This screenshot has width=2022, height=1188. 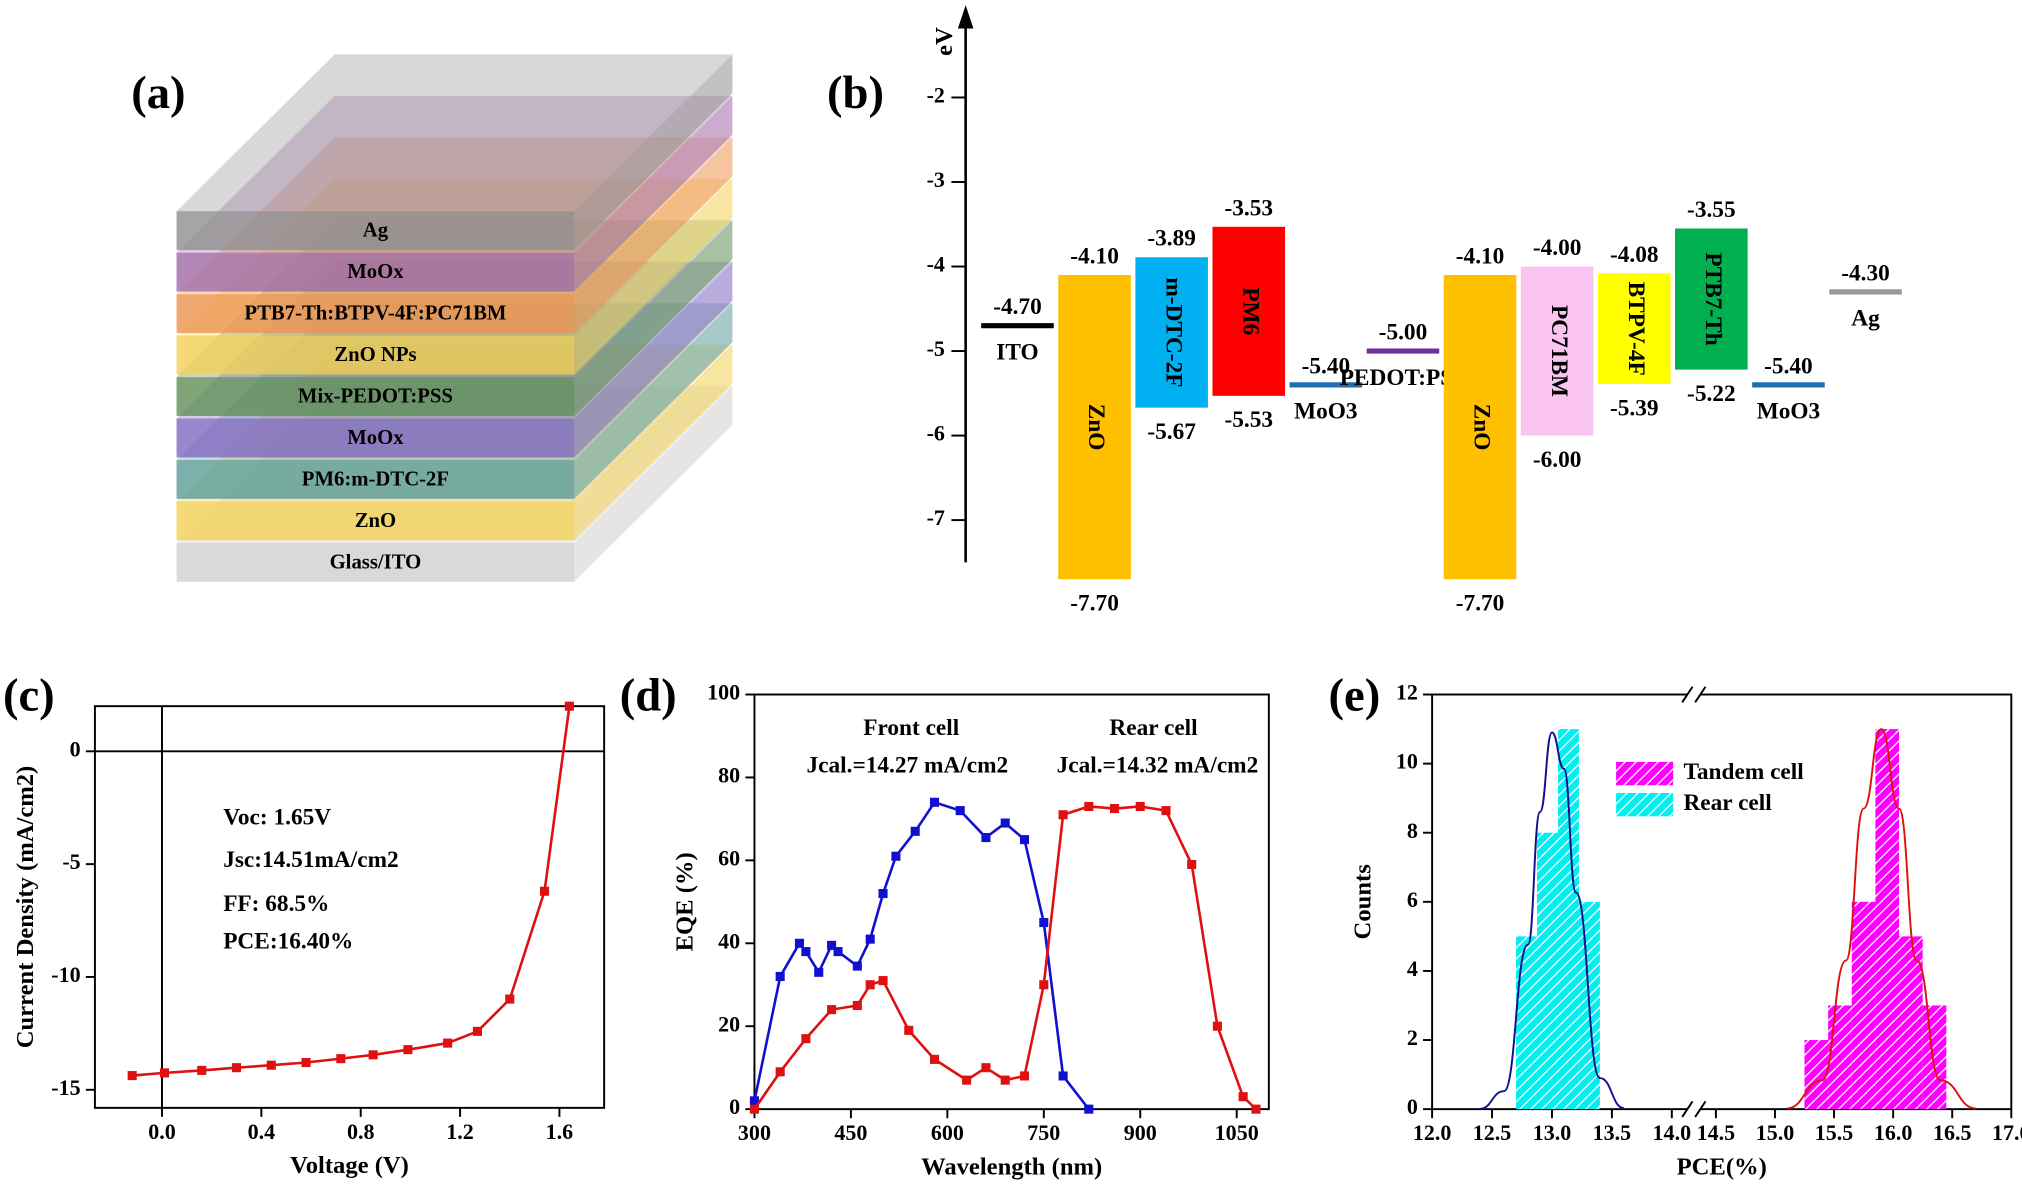 I want to click on layer-label: PTB7-Th:BTPV-4F:PC71BM, so click(x=375, y=314).